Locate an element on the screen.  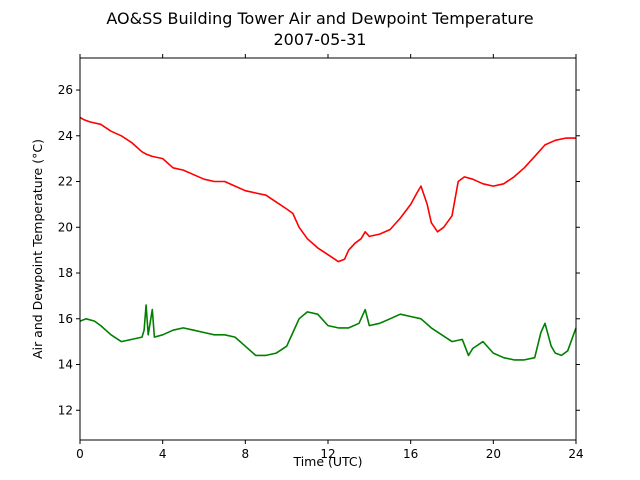
y-tick-label: 16 is located at coordinates (65, 319).